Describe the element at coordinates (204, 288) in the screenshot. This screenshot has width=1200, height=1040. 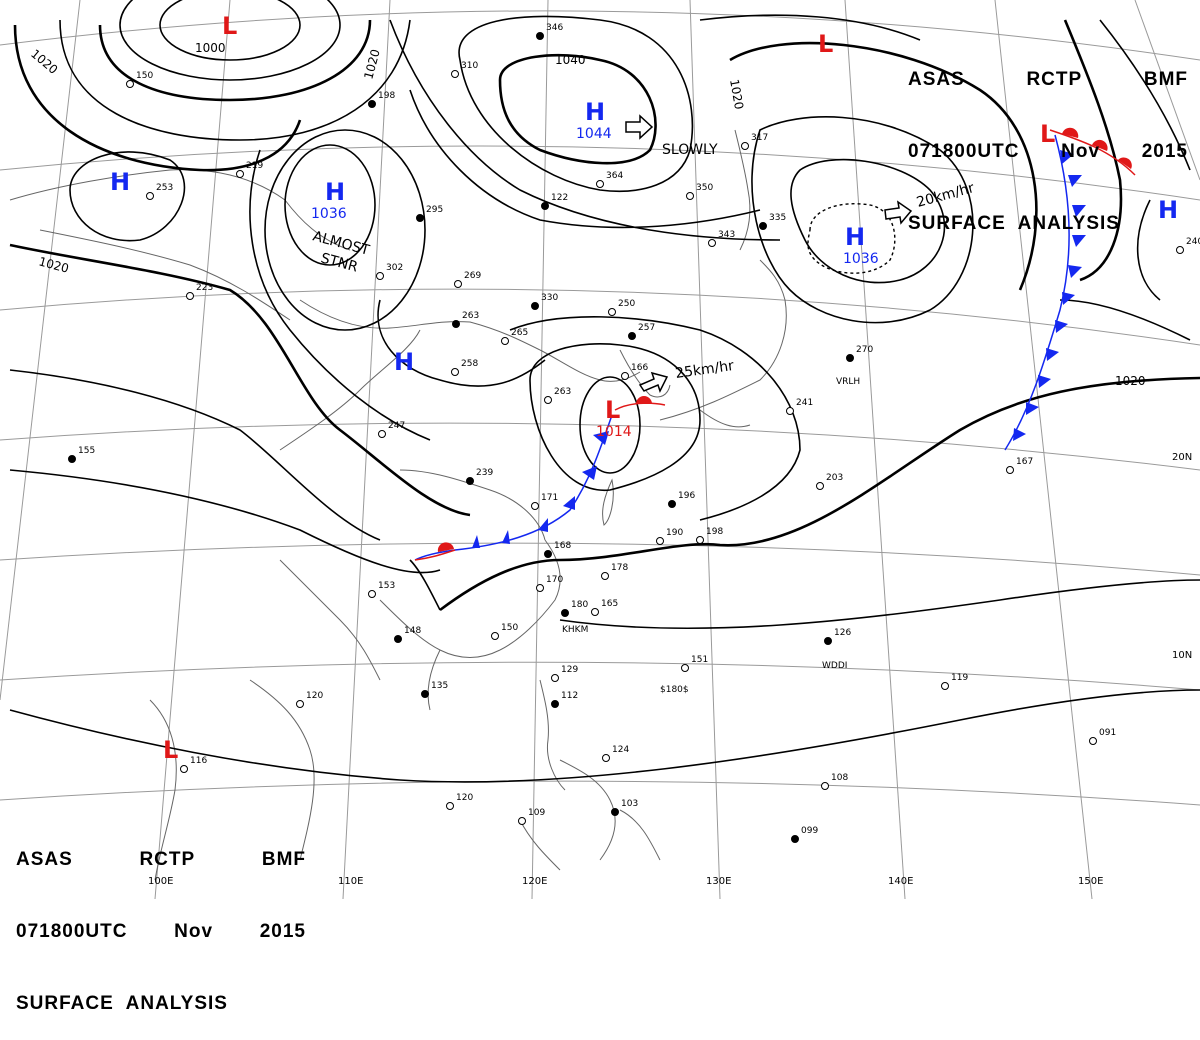
I see `station-pressure: 223` at that location.